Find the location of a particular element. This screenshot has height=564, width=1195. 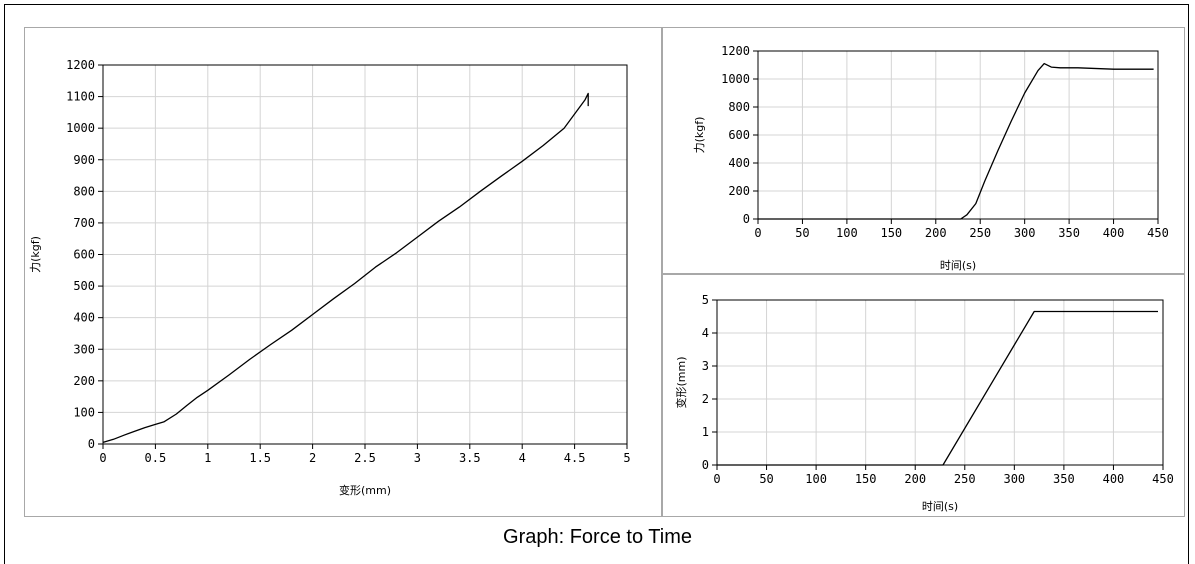

plot-area is located at coordinates (940, 382).